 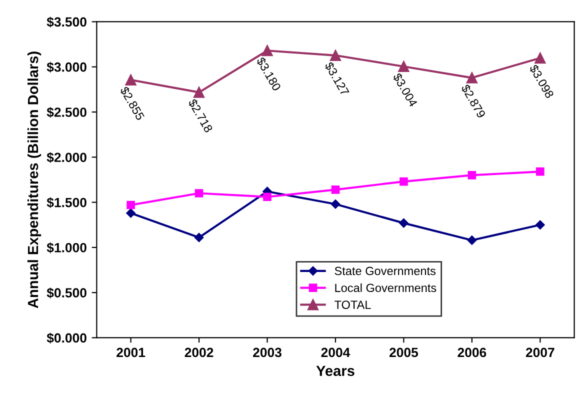 I want to click on x-axis-title: Years, so click(x=335, y=371).